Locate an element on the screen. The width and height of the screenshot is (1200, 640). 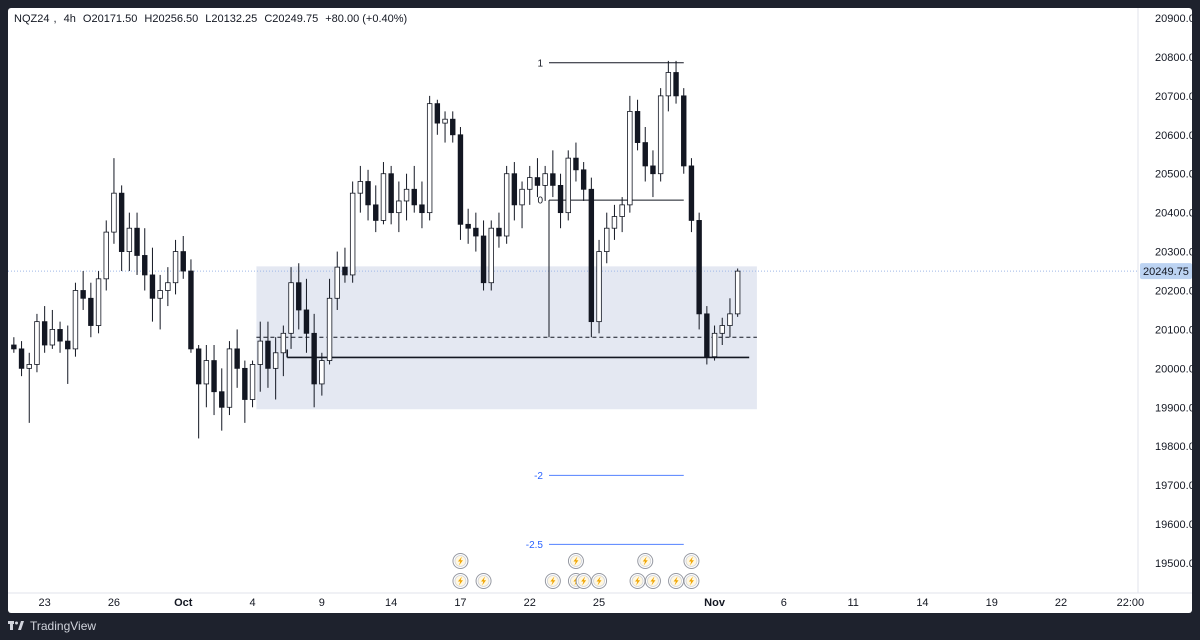
time-tick-label: 9 is located at coordinates (322, 603).